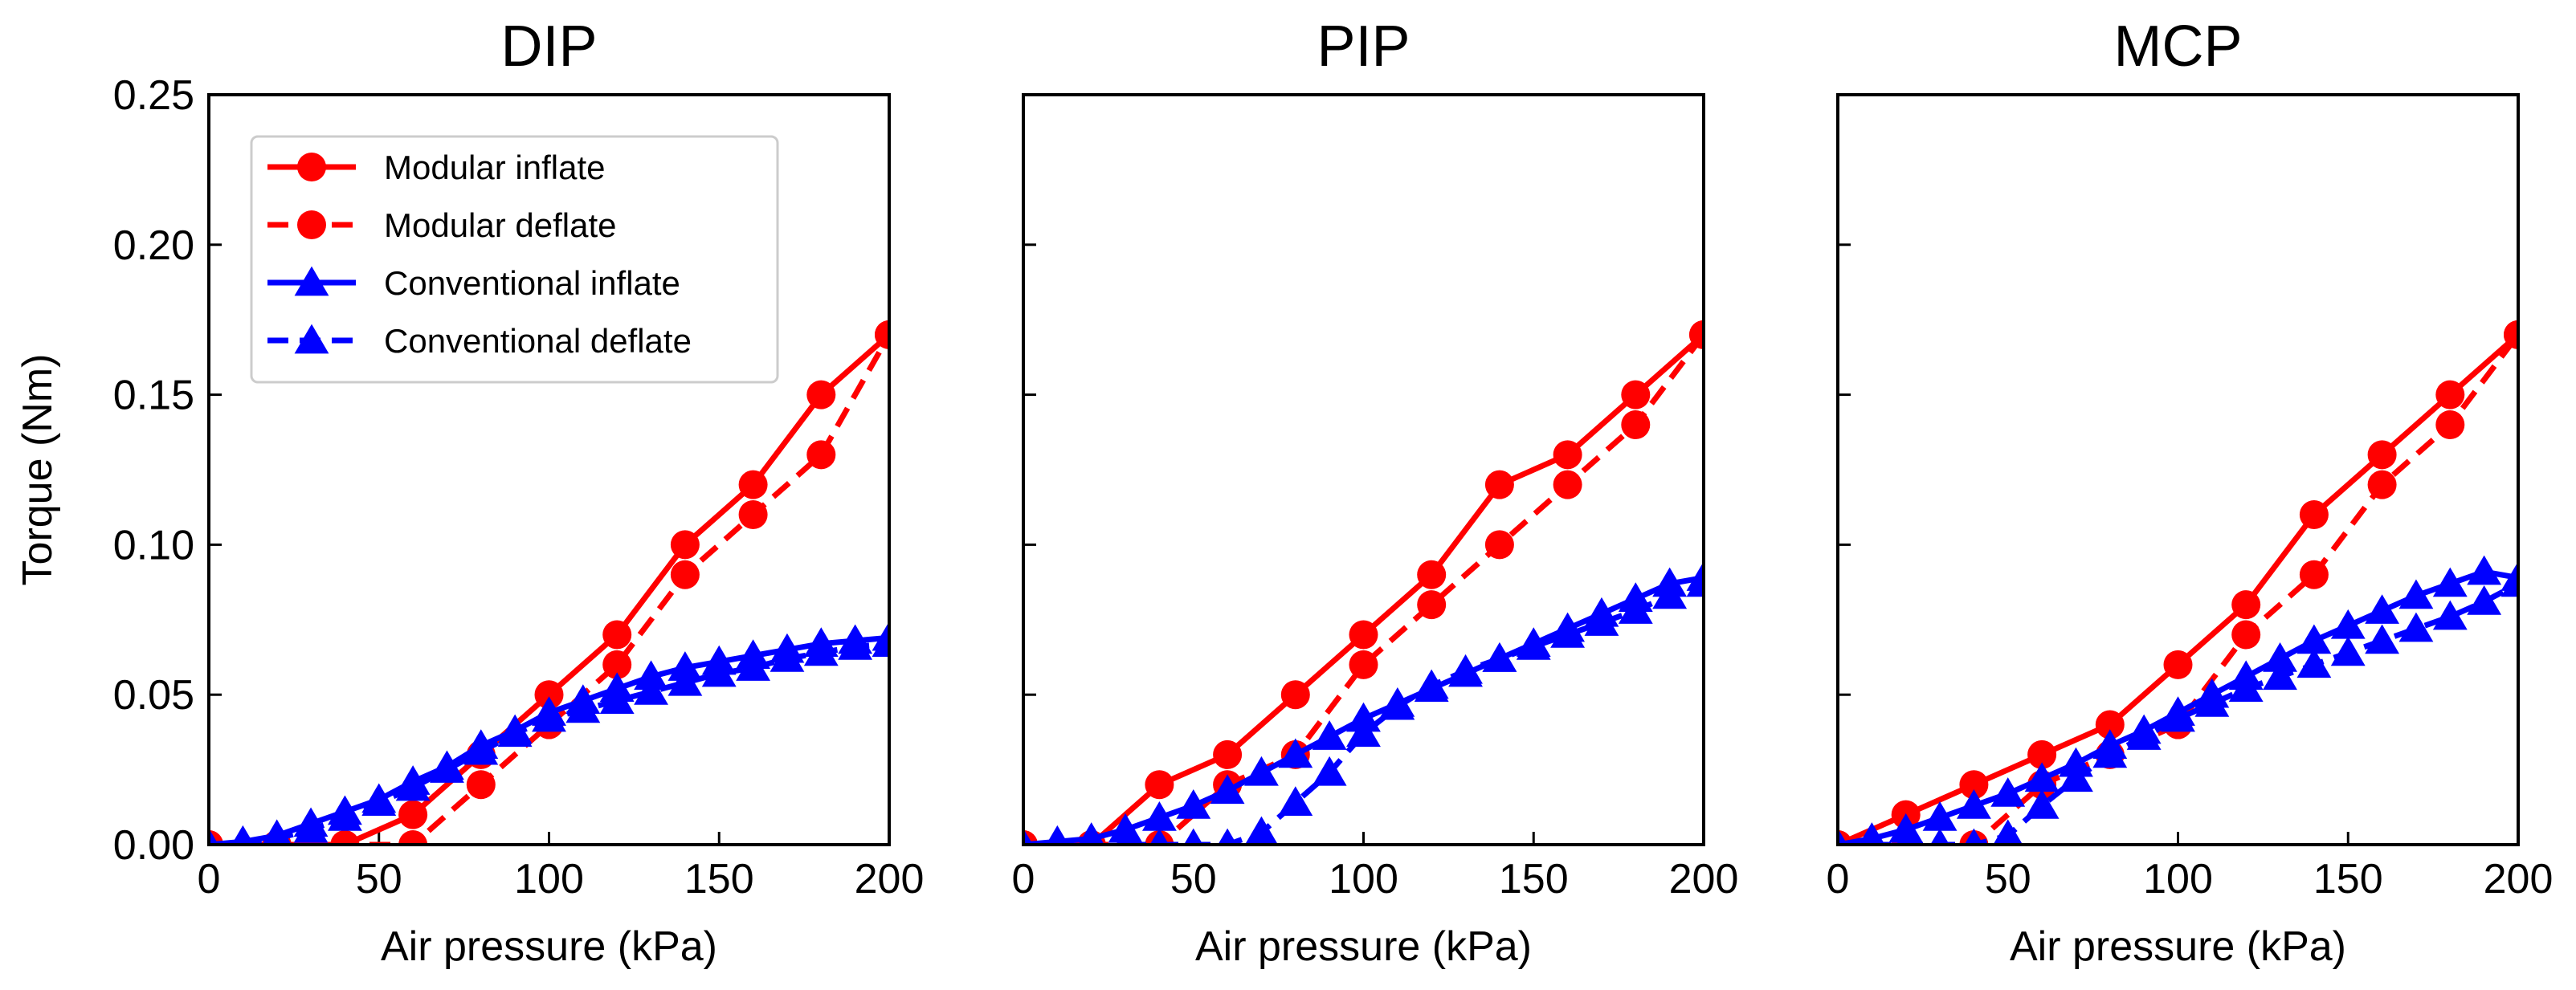 This screenshot has height=990, width=2576. What do you see at coordinates (494, 167) in the screenshot?
I see `legend-label: Modular inflate` at bounding box center [494, 167].